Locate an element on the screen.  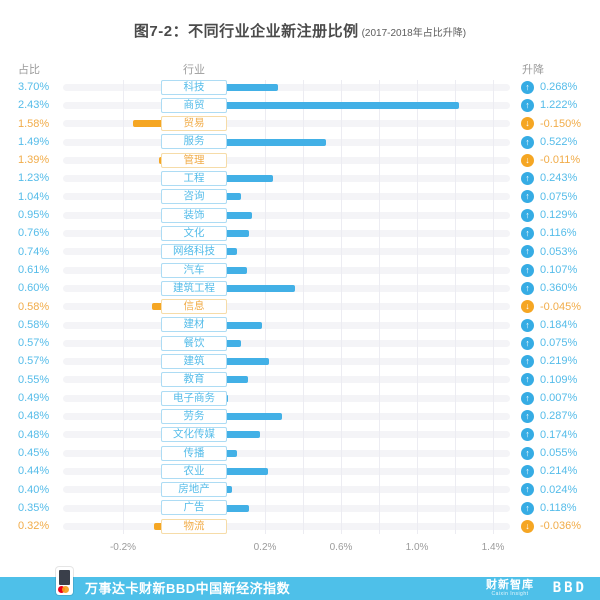
change-value: 0.243% is located at coordinates (559, 178).